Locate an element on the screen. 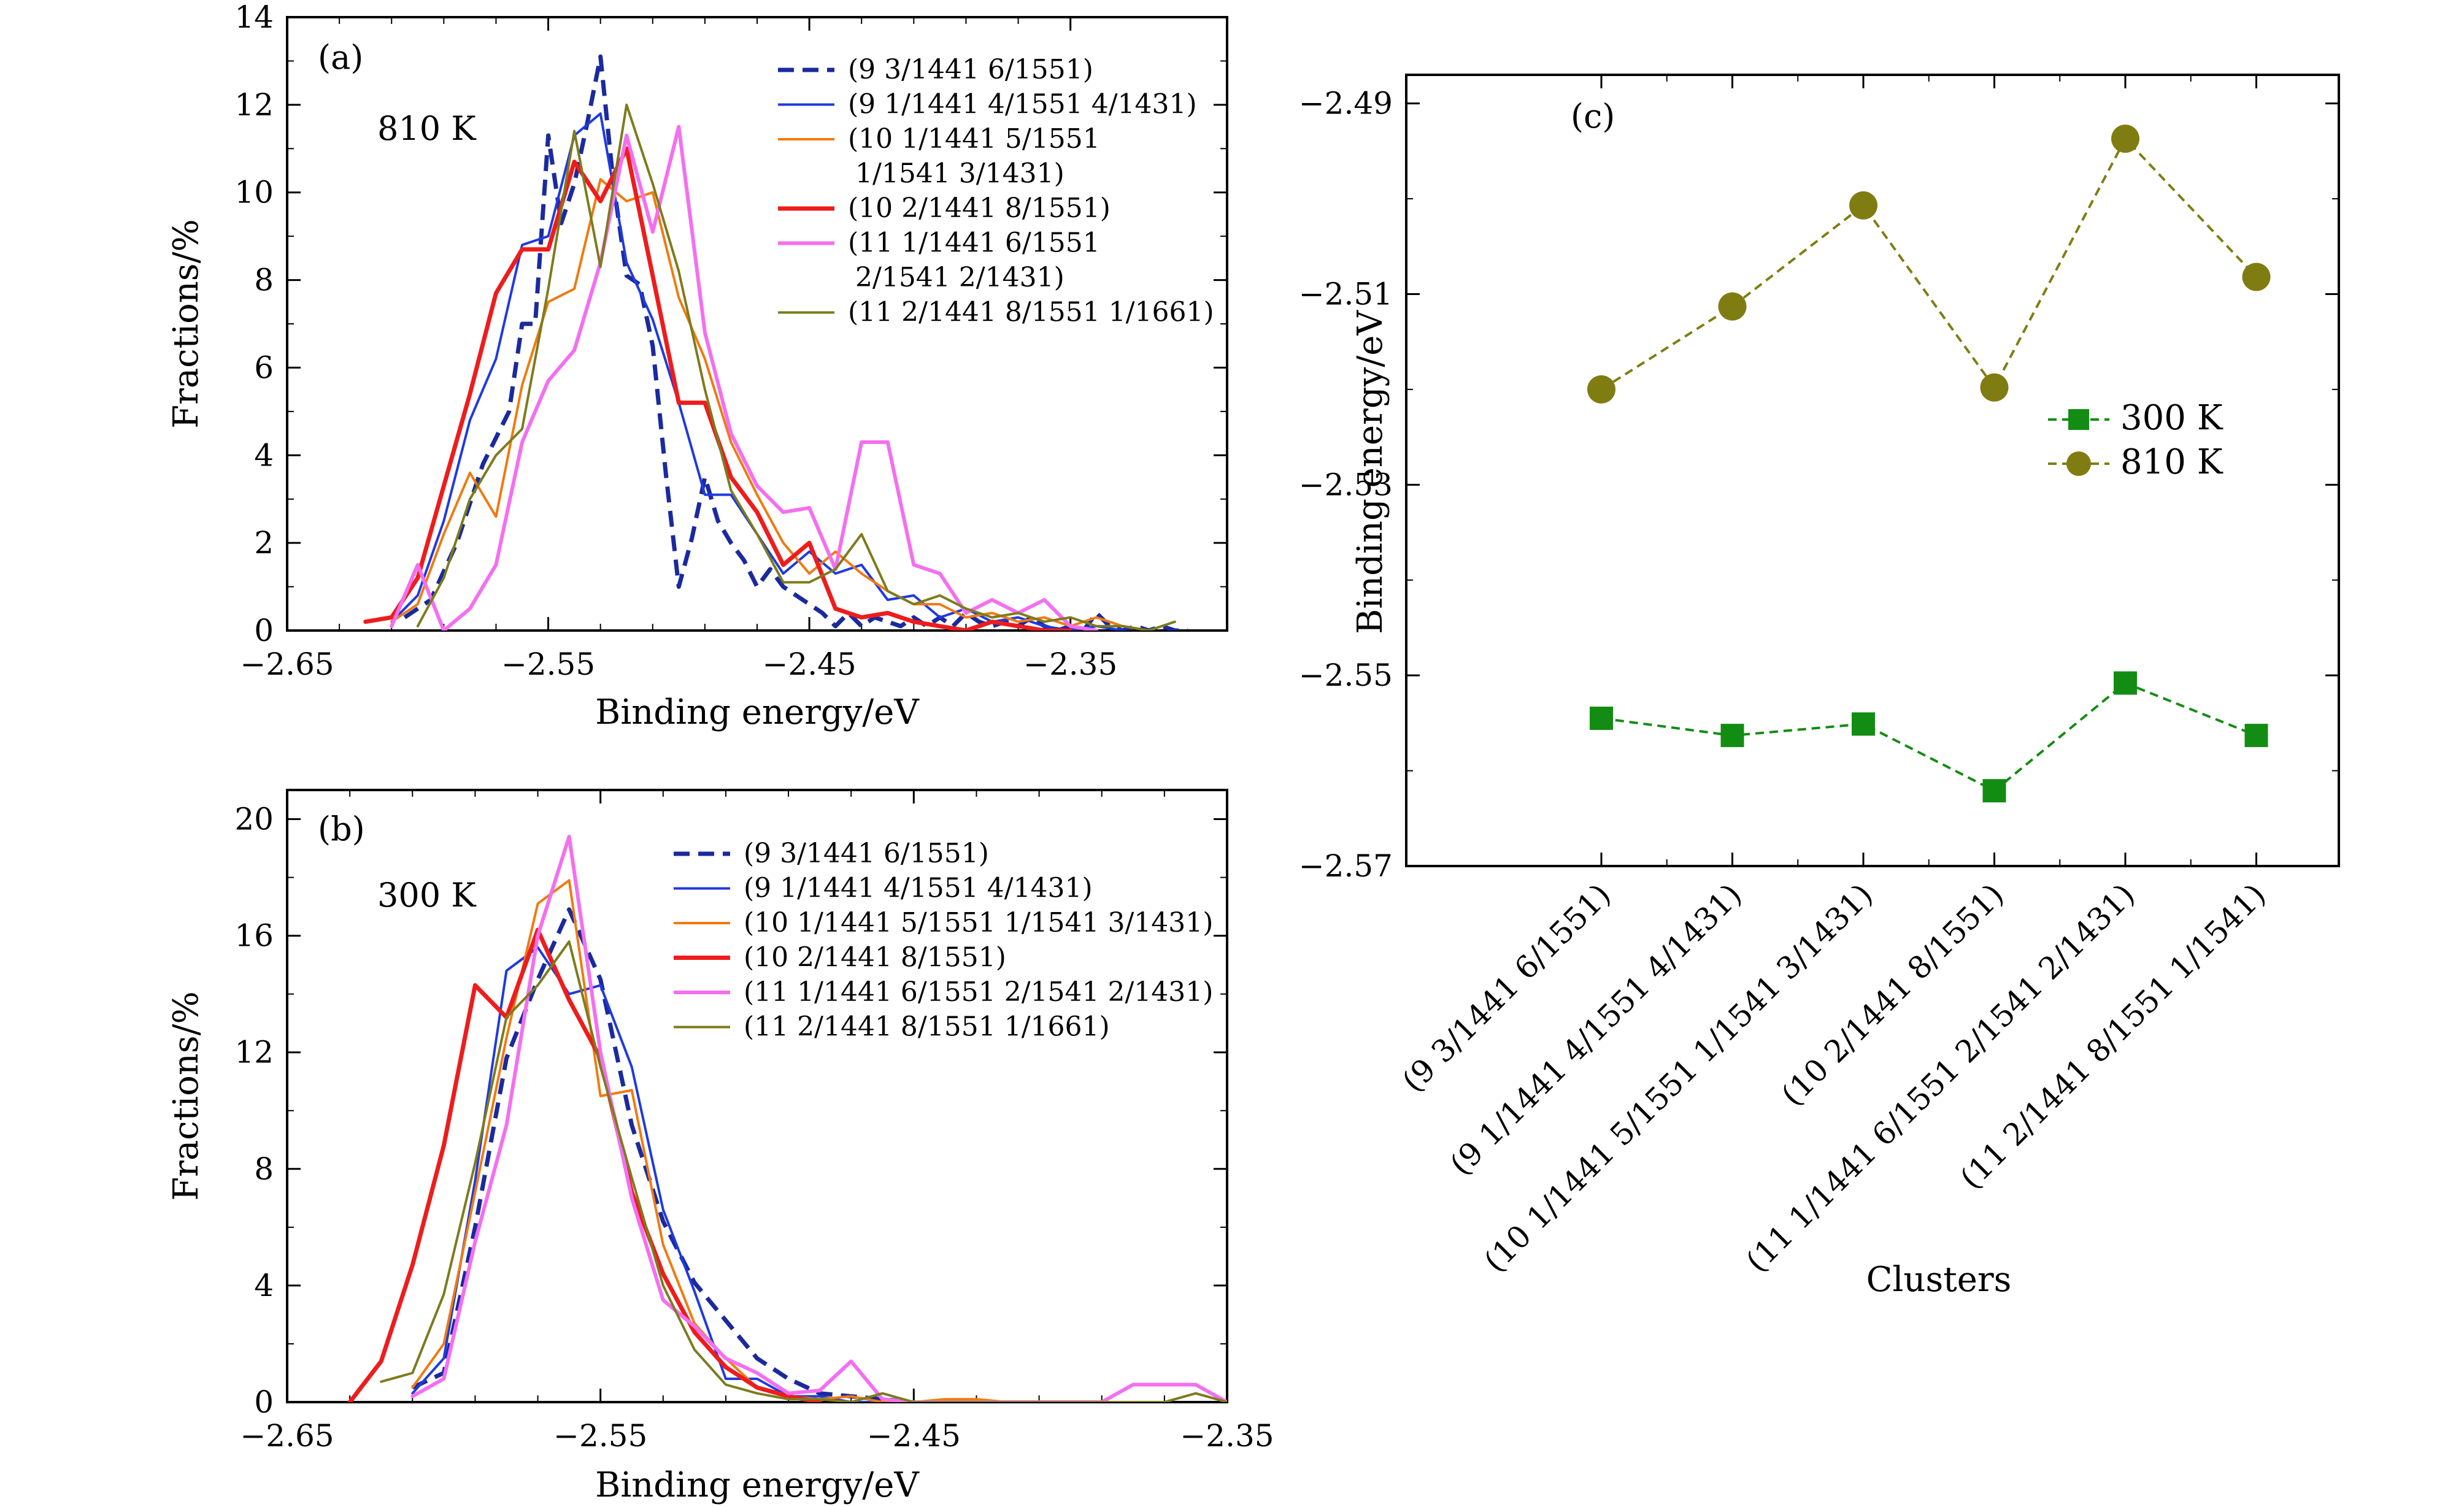  panel-a-tag: (a) is located at coordinates (341, 58).